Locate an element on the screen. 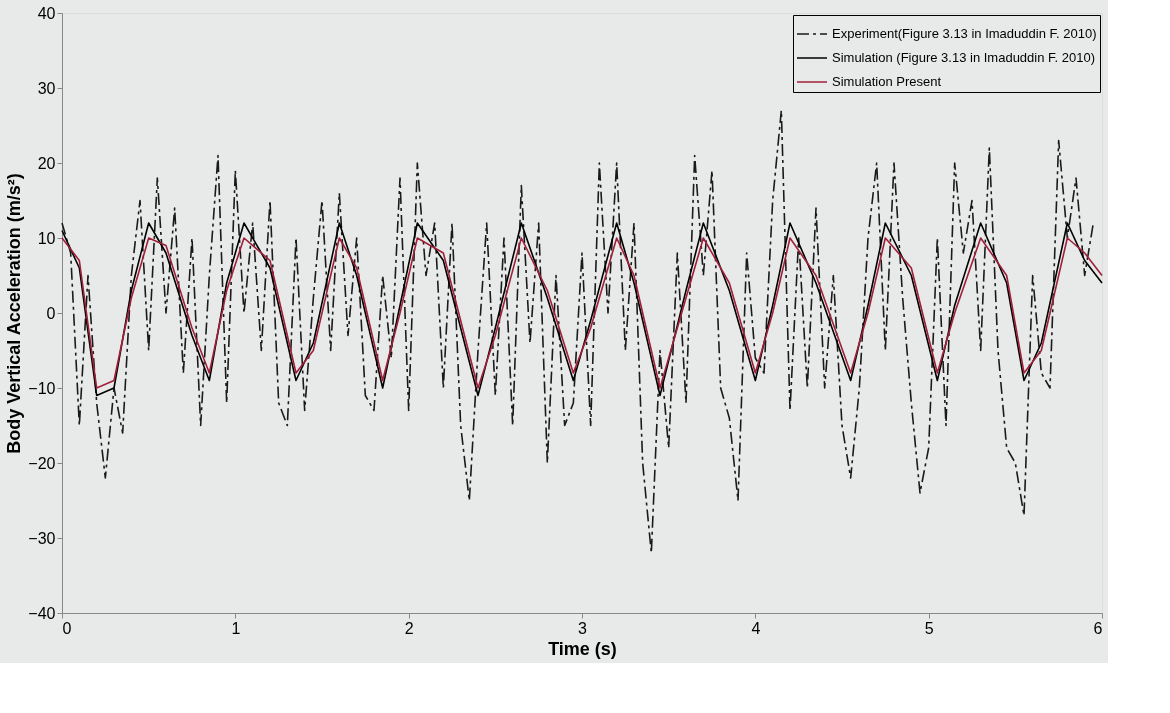  y-axis-title: Body Vertical Acceleration (m/s²) is located at coordinates (14, 313).